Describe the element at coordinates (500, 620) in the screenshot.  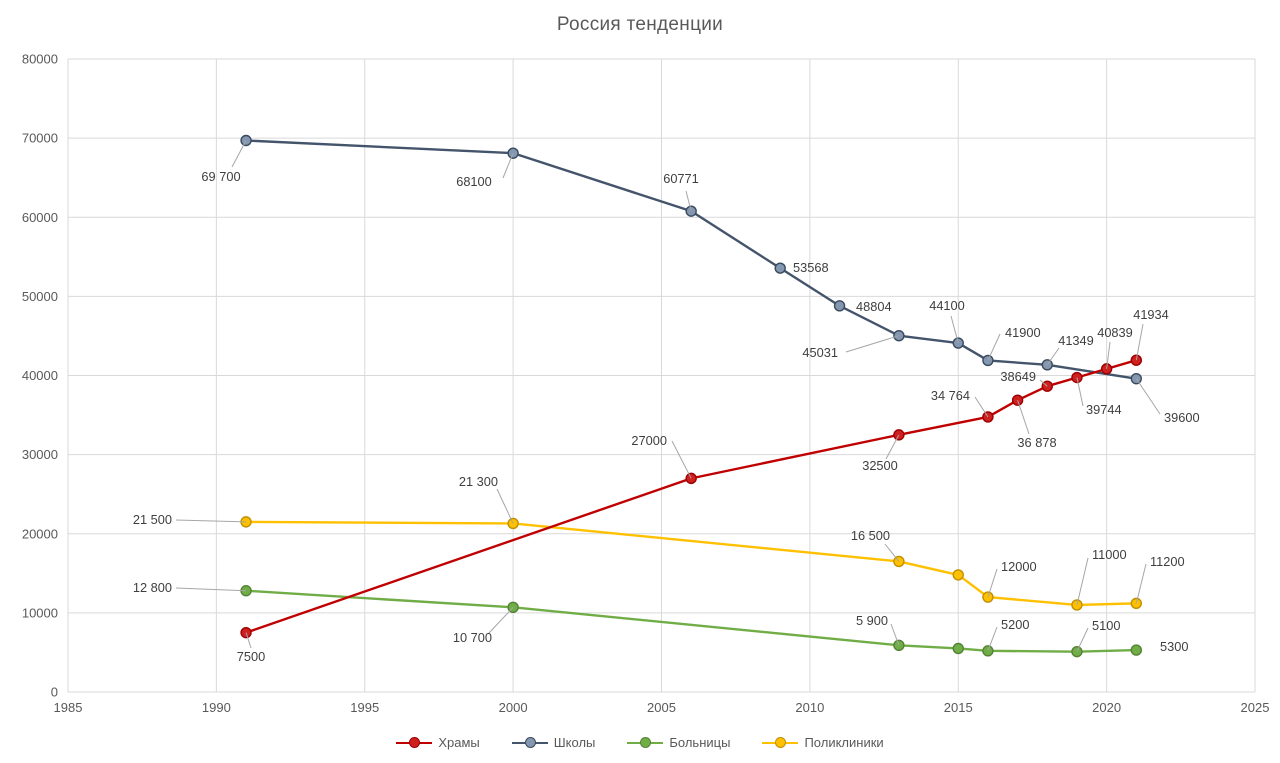
I see `label-leader-bolnitsy-2000` at that location.